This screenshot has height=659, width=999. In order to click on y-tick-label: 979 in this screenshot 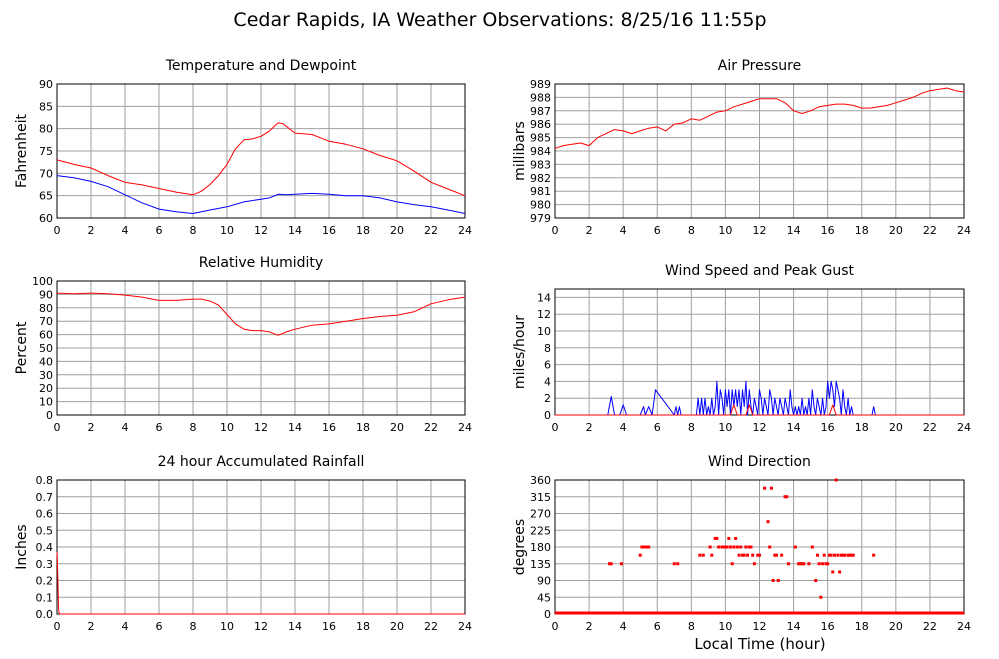, I will do `click(540, 218)`.